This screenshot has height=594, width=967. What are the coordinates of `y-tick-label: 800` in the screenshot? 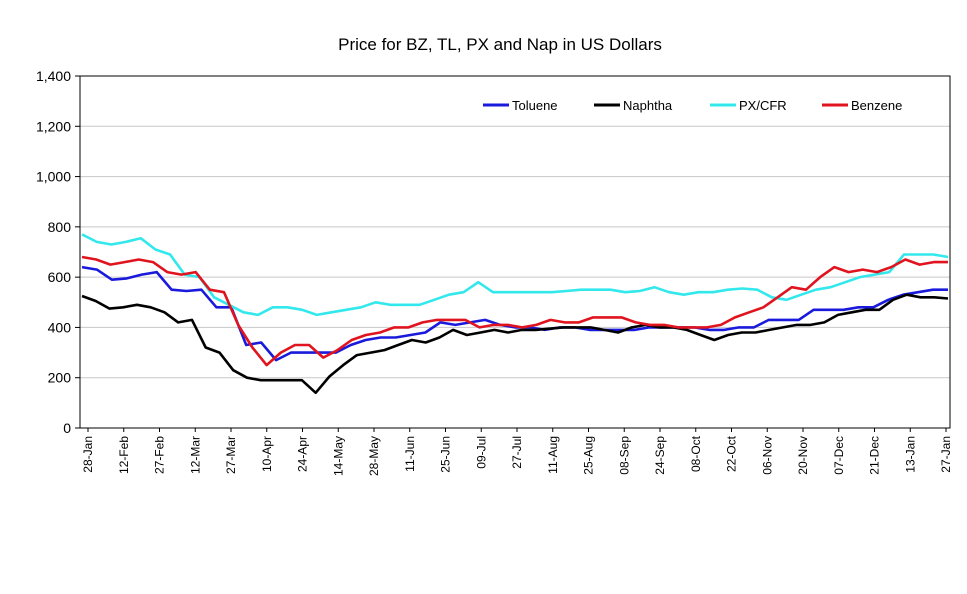 It's located at (60, 227).